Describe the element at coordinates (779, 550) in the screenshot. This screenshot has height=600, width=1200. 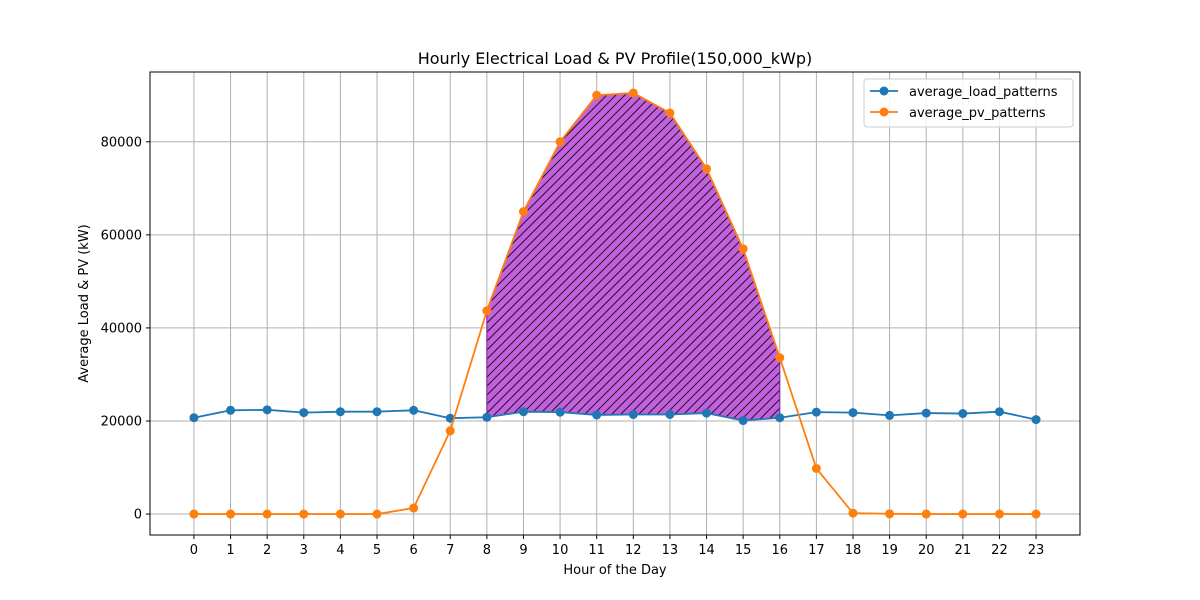
I see `x-tick-label: 16` at that location.